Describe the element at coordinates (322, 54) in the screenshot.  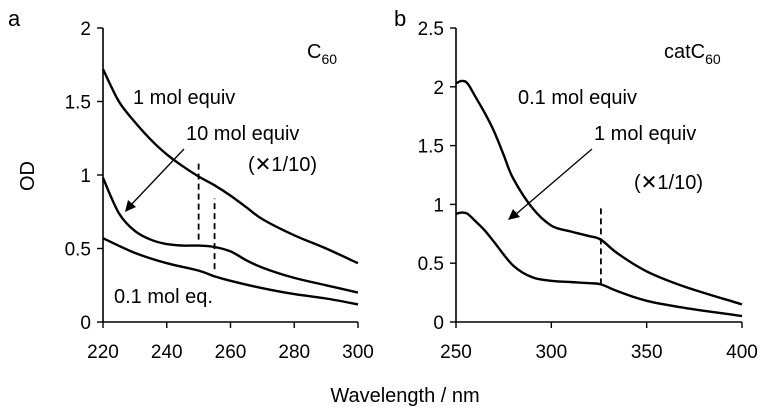
I see `compound-label-a: C60` at that location.